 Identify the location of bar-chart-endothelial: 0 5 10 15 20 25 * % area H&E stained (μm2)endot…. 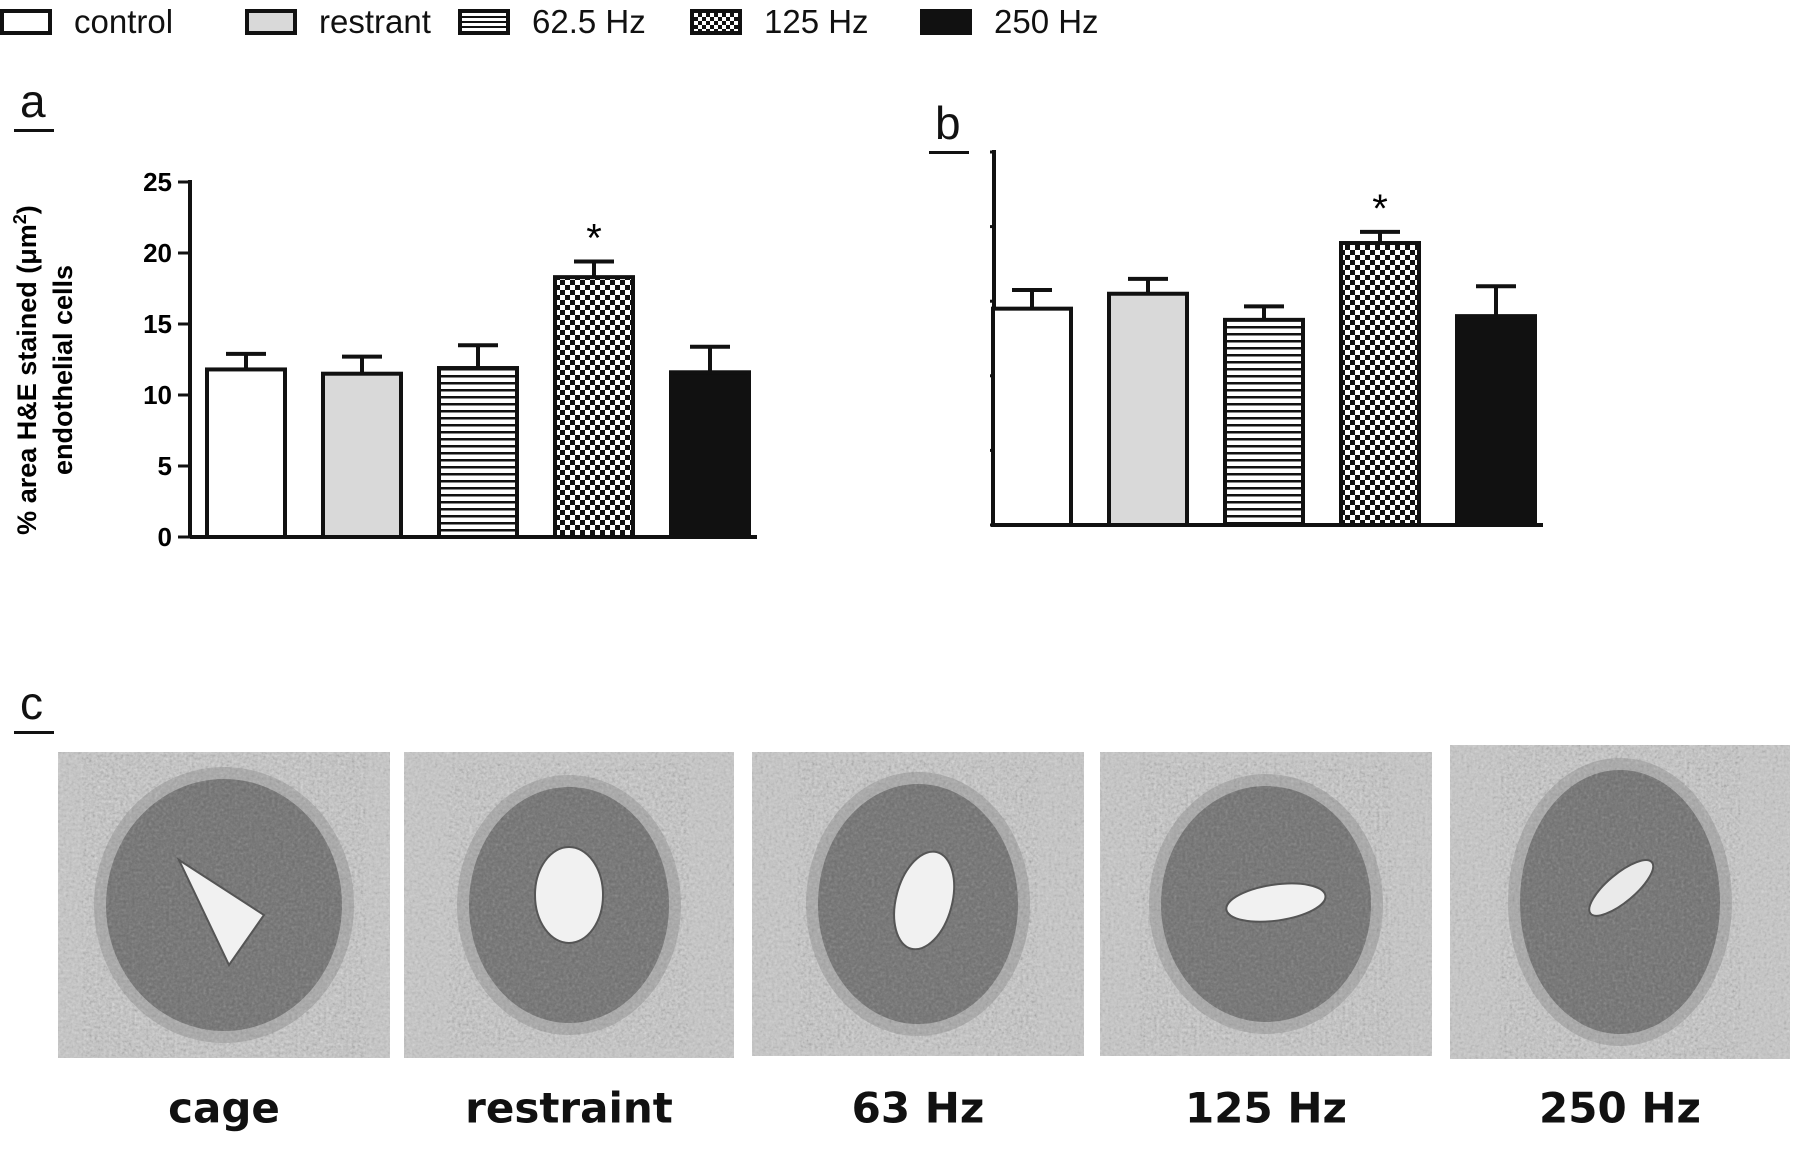
(383, 359).